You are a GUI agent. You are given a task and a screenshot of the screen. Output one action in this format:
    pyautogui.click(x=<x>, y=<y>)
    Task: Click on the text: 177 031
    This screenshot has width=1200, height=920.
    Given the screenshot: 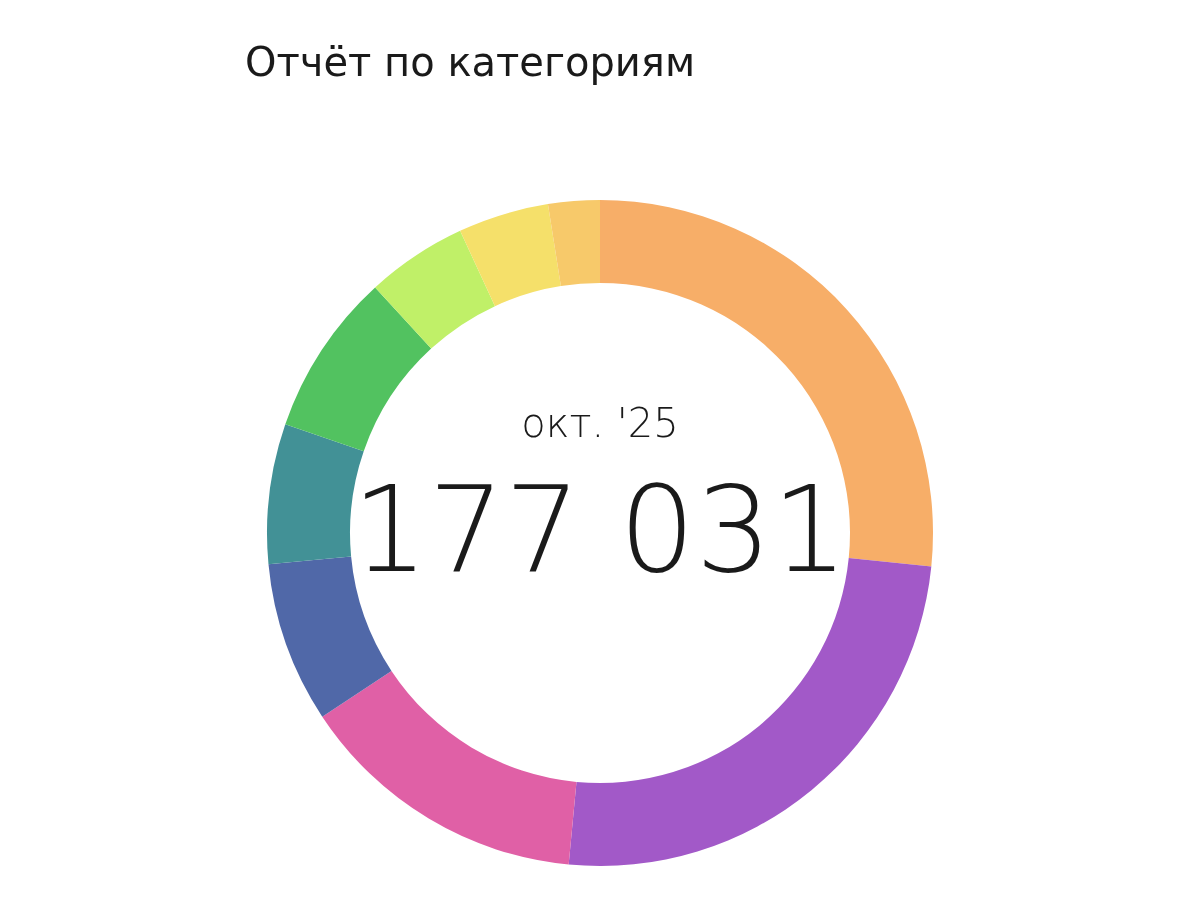 What is the action you would take?
    pyautogui.click(x=600, y=529)
    